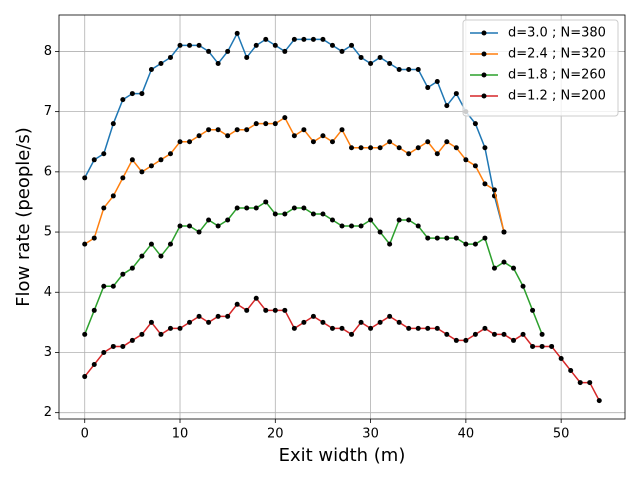  Describe the element at coordinates (48, 111) in the screenshot. I see `y-tick-label: 7` at that location.